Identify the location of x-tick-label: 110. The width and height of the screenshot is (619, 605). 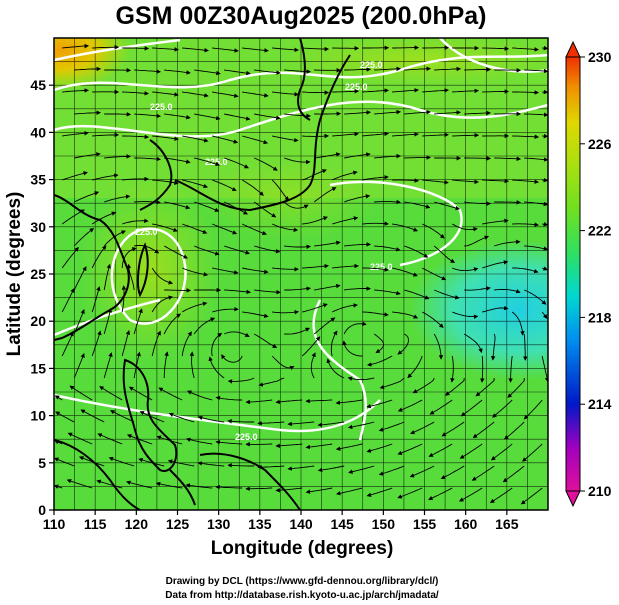
(54, 524).